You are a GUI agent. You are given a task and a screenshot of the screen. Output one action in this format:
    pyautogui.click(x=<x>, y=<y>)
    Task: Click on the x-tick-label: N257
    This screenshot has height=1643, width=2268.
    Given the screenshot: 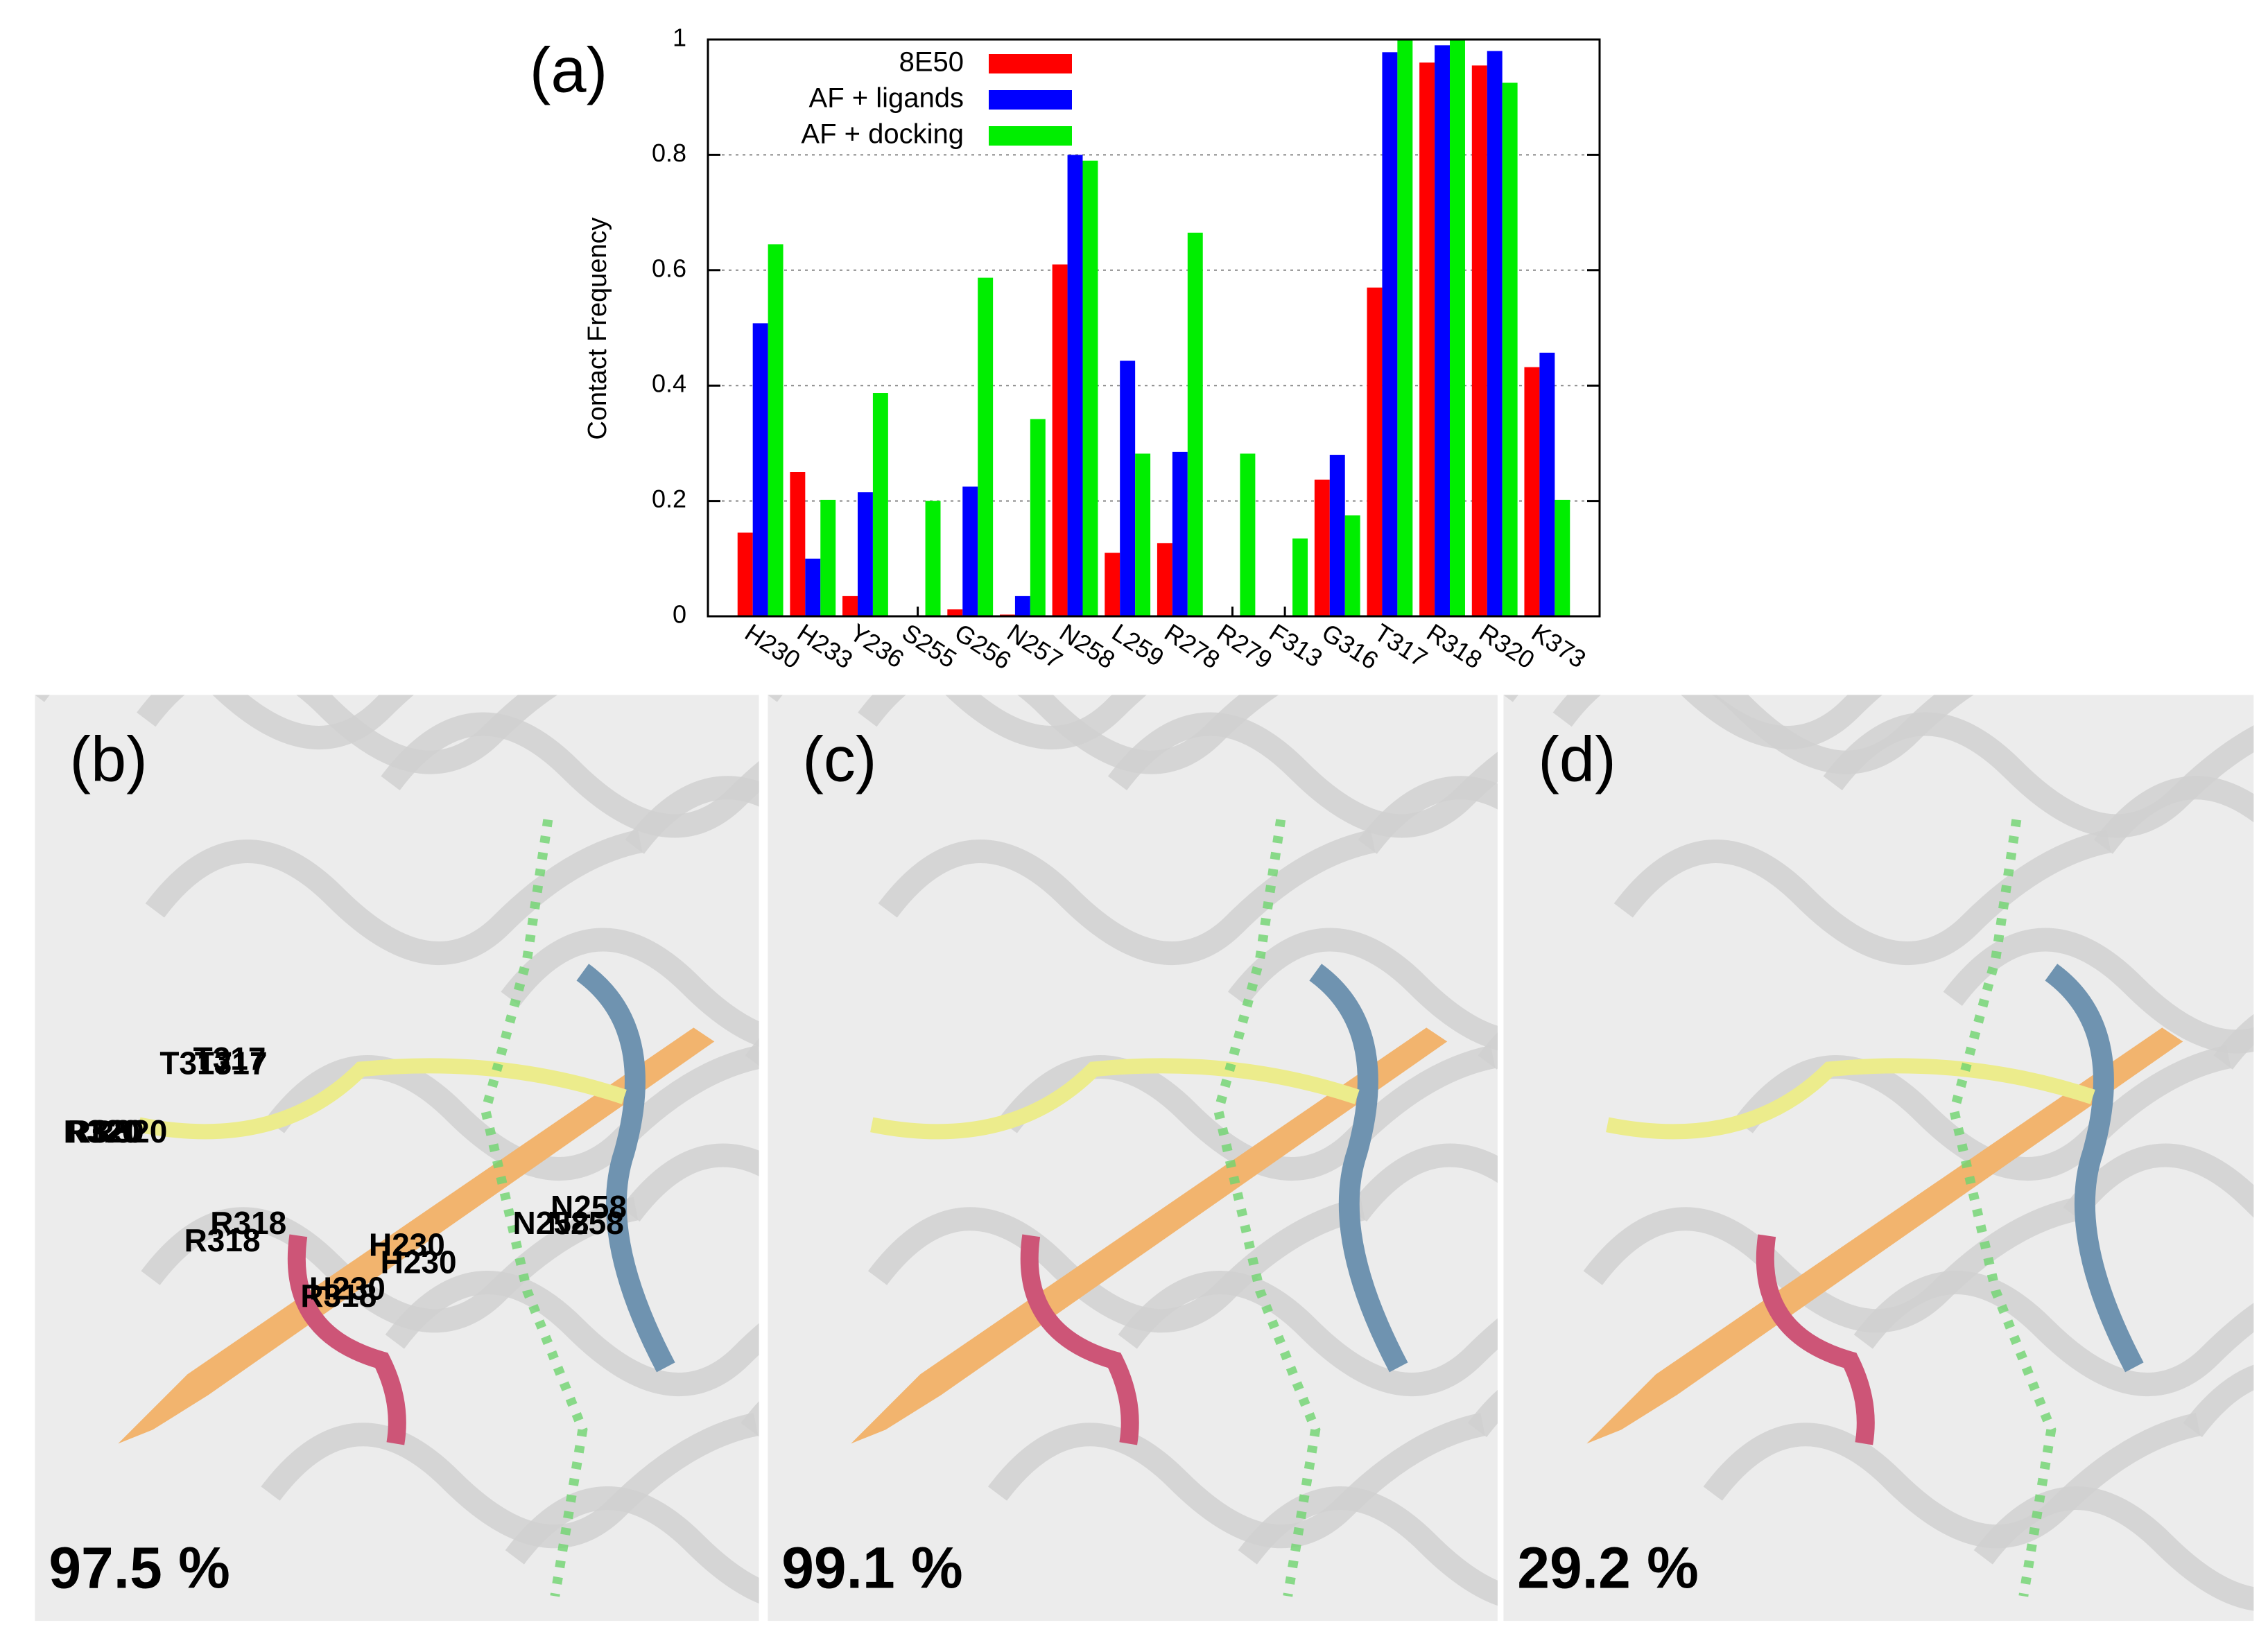 What is the action you would take?
    pyautogui.click(x=1035, y=646)
    